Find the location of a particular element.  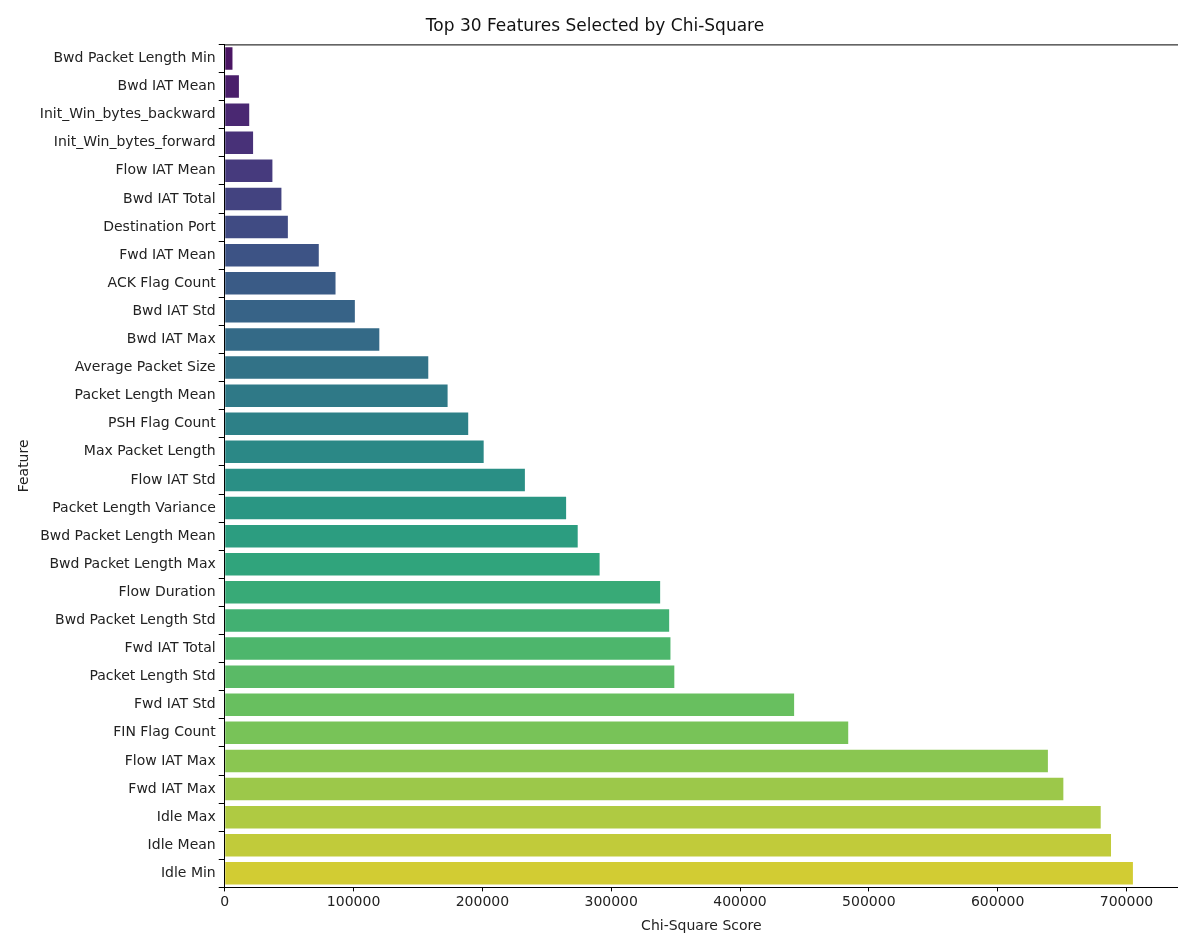

y-tick-label: Packet Length Mean is located at coordinates (145, 394).